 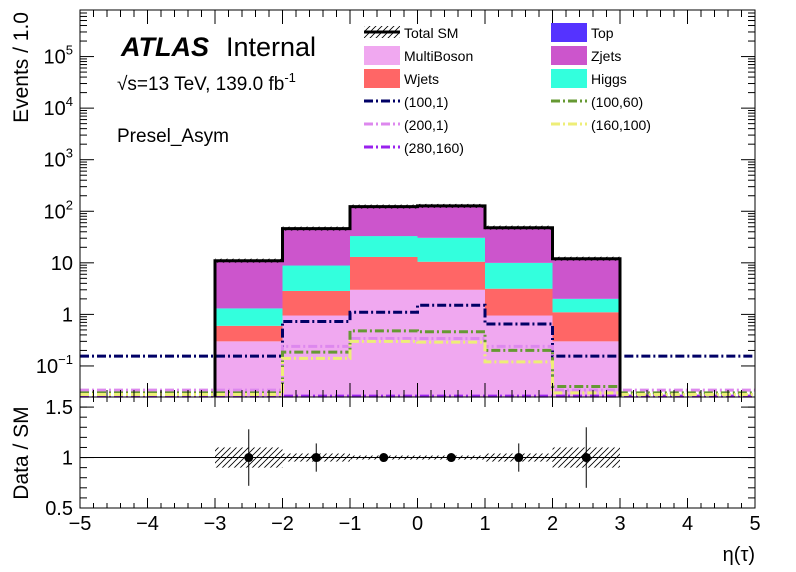 I want to click on legend-label: (280,160), so click(x=434, y=148).